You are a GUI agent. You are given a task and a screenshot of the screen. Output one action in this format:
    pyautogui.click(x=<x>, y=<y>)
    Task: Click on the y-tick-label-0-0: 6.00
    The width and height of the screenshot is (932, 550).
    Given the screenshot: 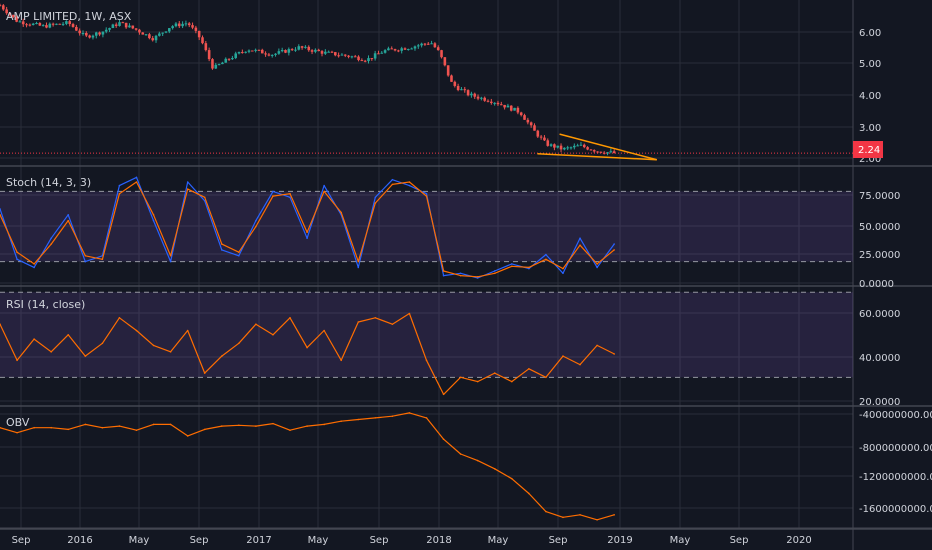 What is the action you would take?
    pyautogui.click(x=870, y=33)
    